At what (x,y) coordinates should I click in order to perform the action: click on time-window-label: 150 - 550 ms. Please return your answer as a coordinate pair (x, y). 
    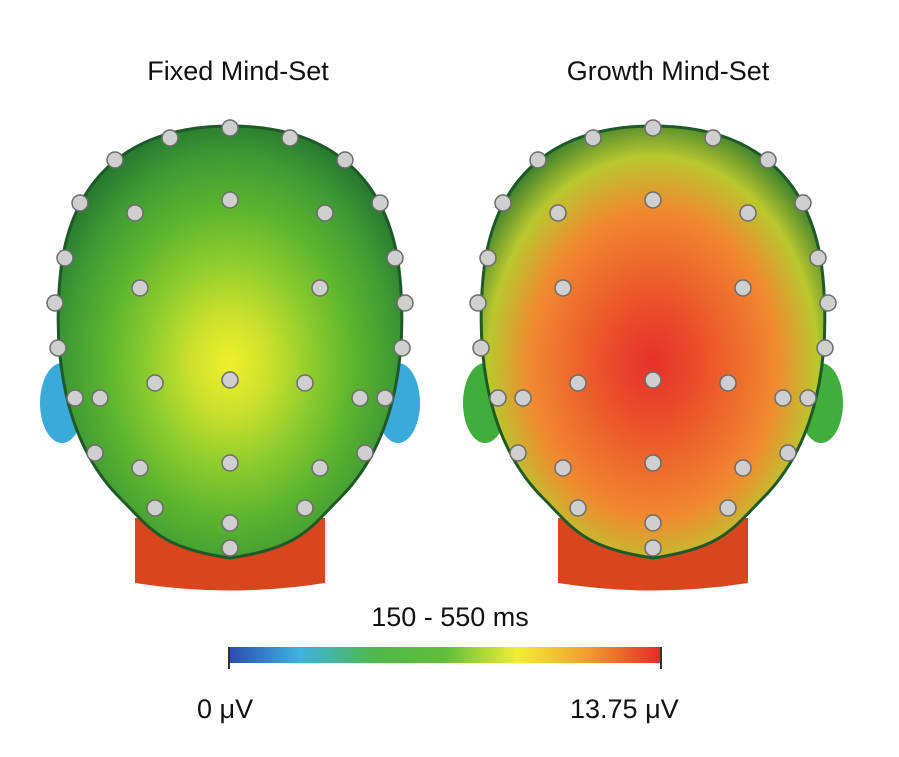
    Looking at the image, I should click on (450, 617).